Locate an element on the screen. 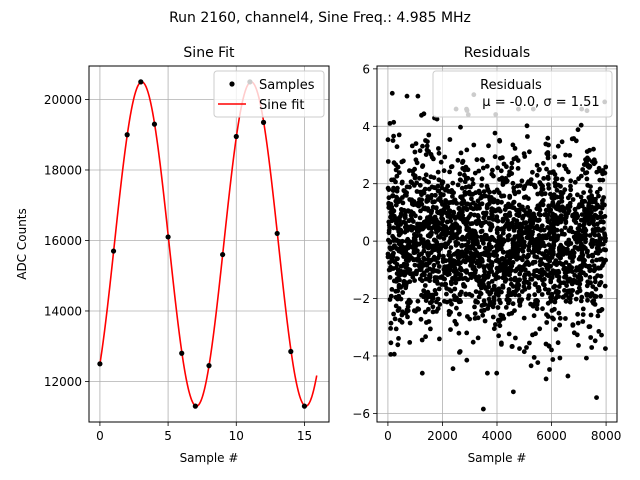  sine-fit-xtick-label: 5 is located at coordinates (168, 436).